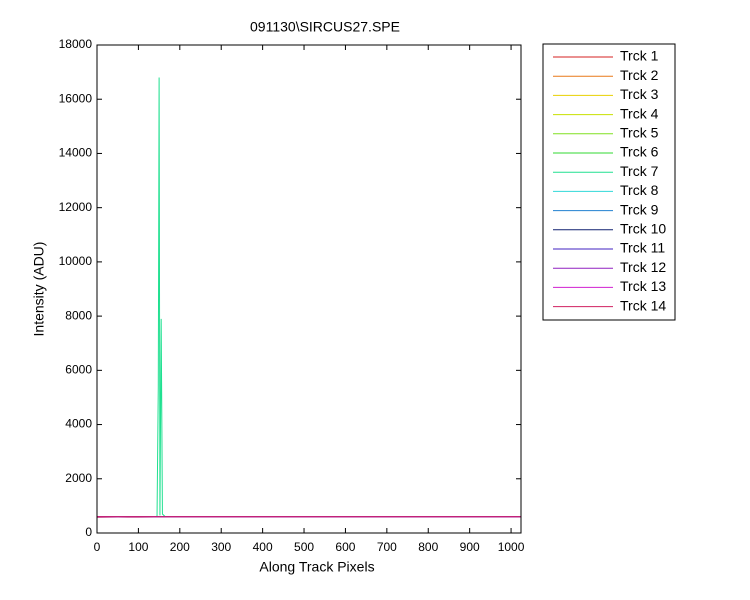  I want to click on legend-label: Trck 5, so click(639, 133).